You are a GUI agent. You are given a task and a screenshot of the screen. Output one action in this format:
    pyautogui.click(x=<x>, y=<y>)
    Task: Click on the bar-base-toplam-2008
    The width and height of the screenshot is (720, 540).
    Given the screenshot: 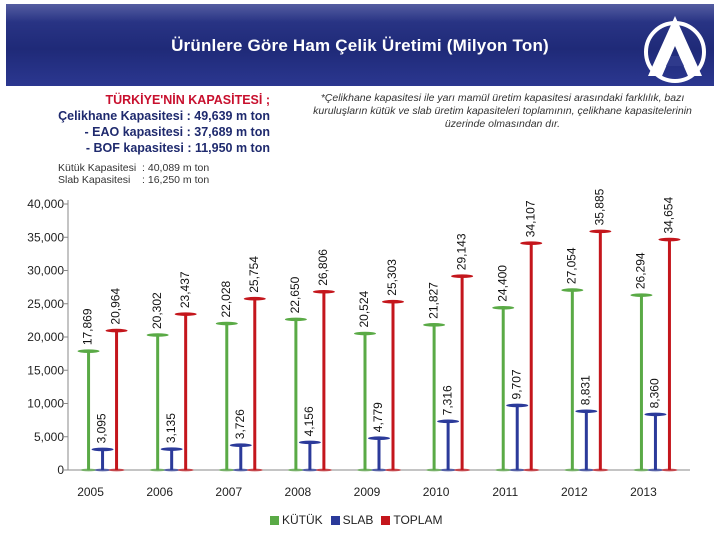 What is the action you would take?
    pyautogui.click(x=323, y=470)
    